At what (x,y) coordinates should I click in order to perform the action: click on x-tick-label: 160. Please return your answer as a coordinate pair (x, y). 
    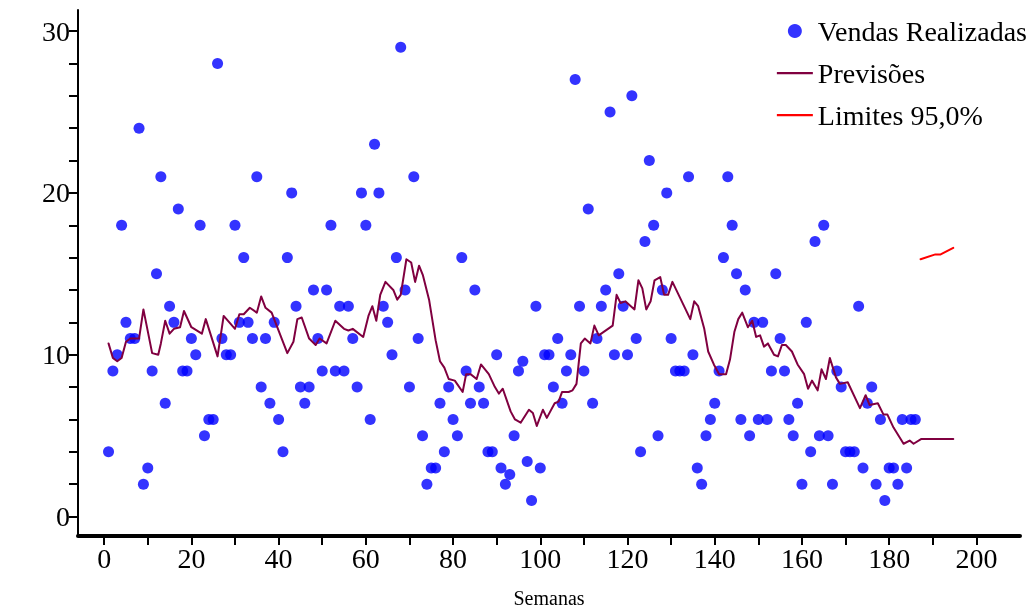
    Looking at the image, I should click on (801, 558).